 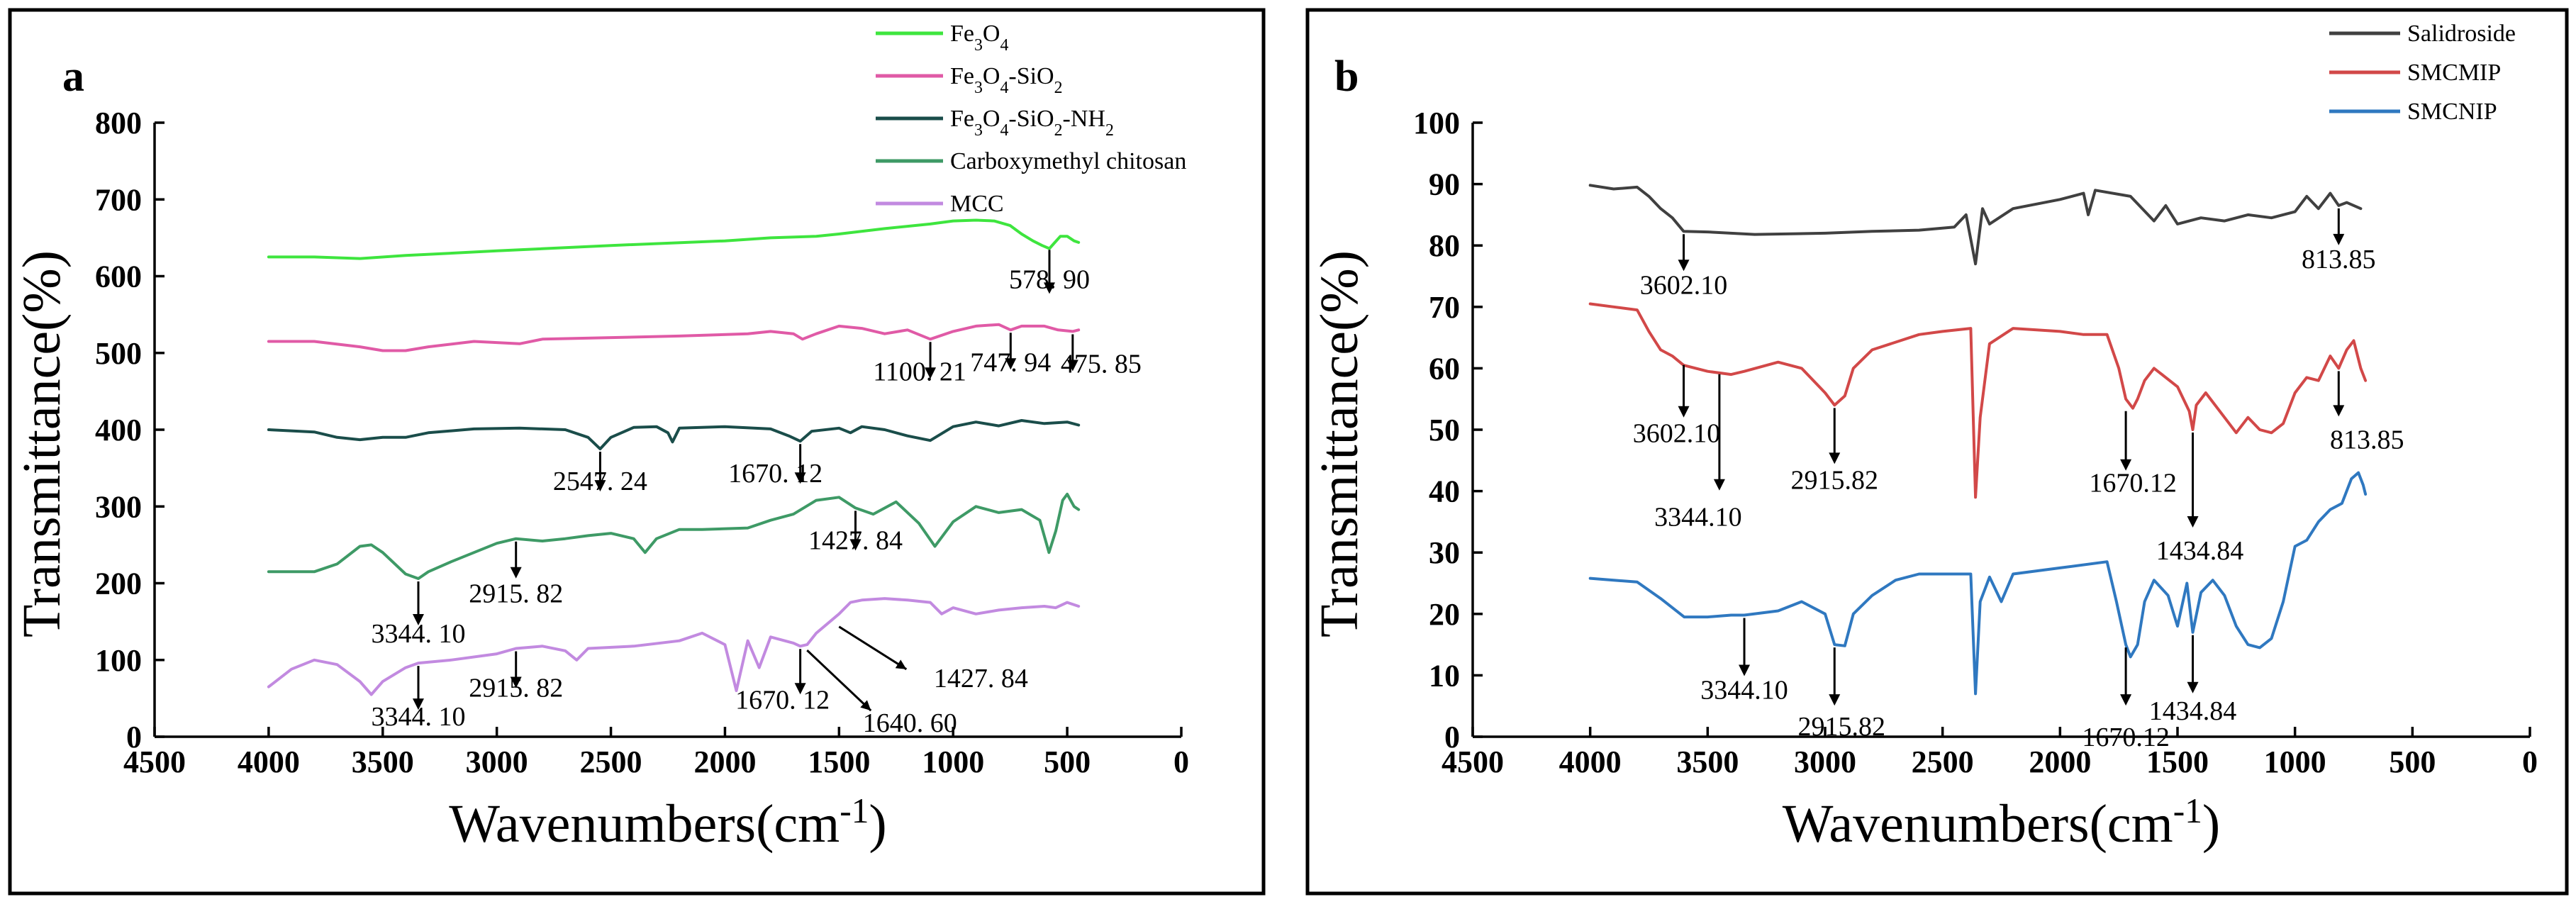 What do you see at coordinates (1444, 184) in the screenshot?
I see `y-tick-label: 90` at bounding box center [1444, 184].